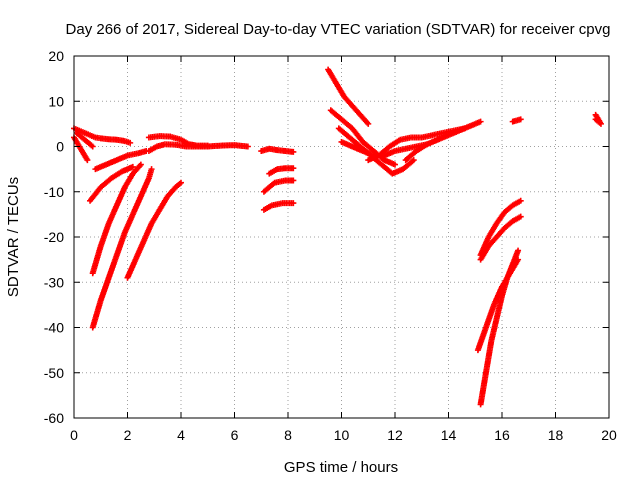 This screenshot has width=640, height=480. I want to click on y-tick-label: -60, so click(54, 418).